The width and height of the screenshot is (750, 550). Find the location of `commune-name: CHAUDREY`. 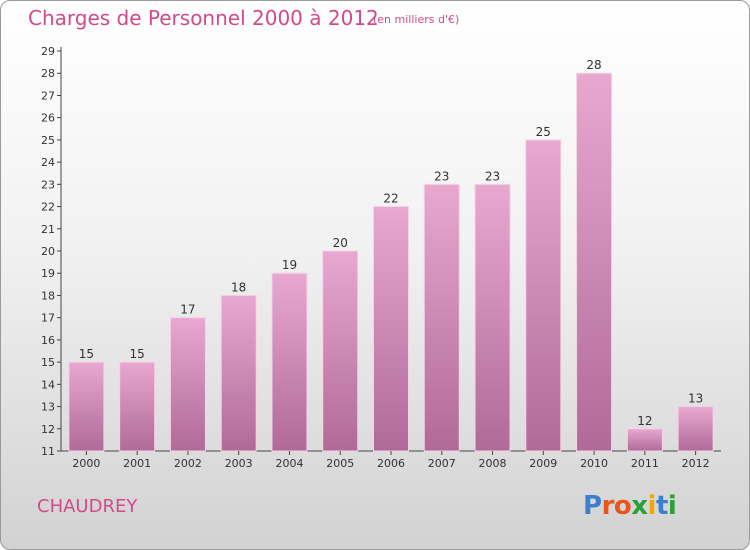

commune-name: CHAUDREY is located at coordinates (87, 506).